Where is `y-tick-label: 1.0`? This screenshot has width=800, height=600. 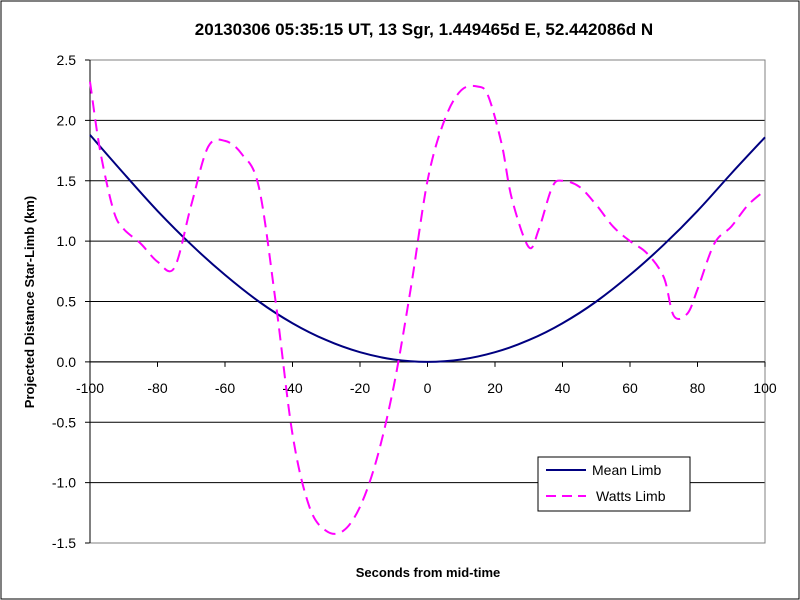 y-tick-label: 1.0 is located at coordinates (67, 241).